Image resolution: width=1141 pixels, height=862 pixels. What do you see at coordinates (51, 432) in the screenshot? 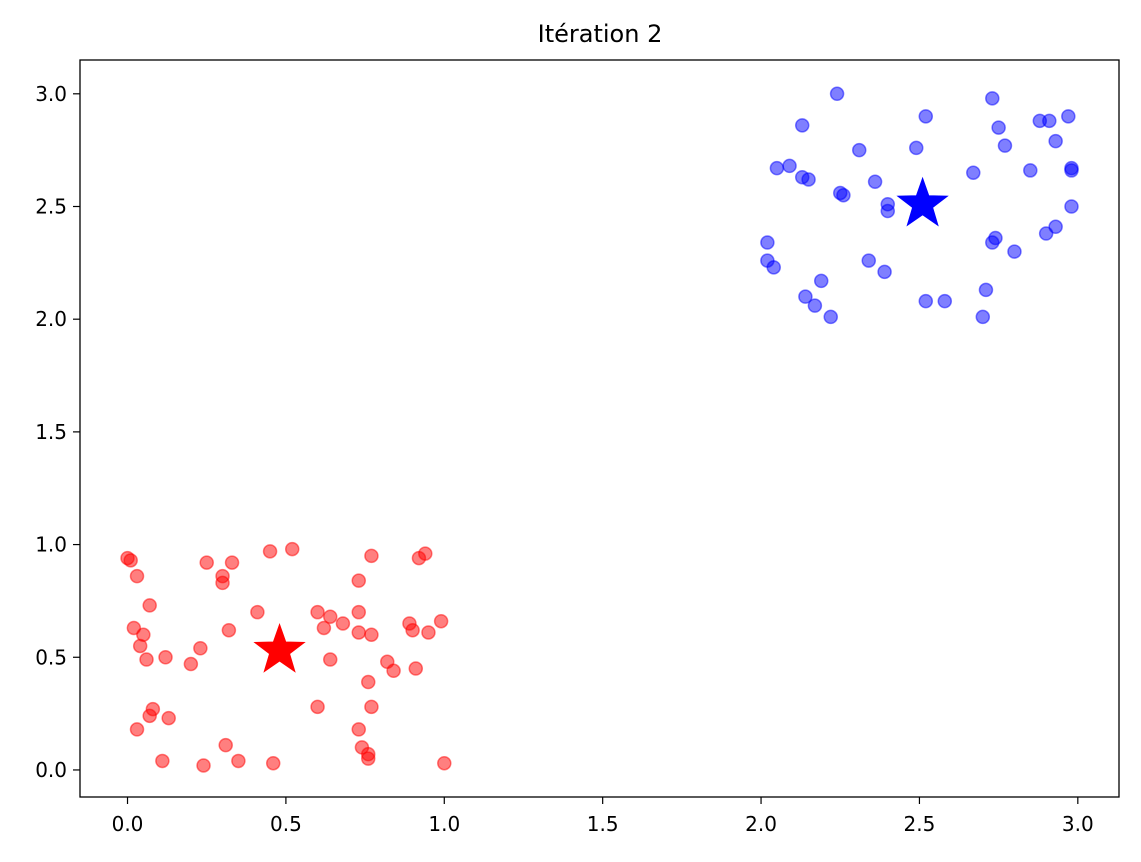
I see `y-tick-label: 1.5` at bounding box center [51, 432].